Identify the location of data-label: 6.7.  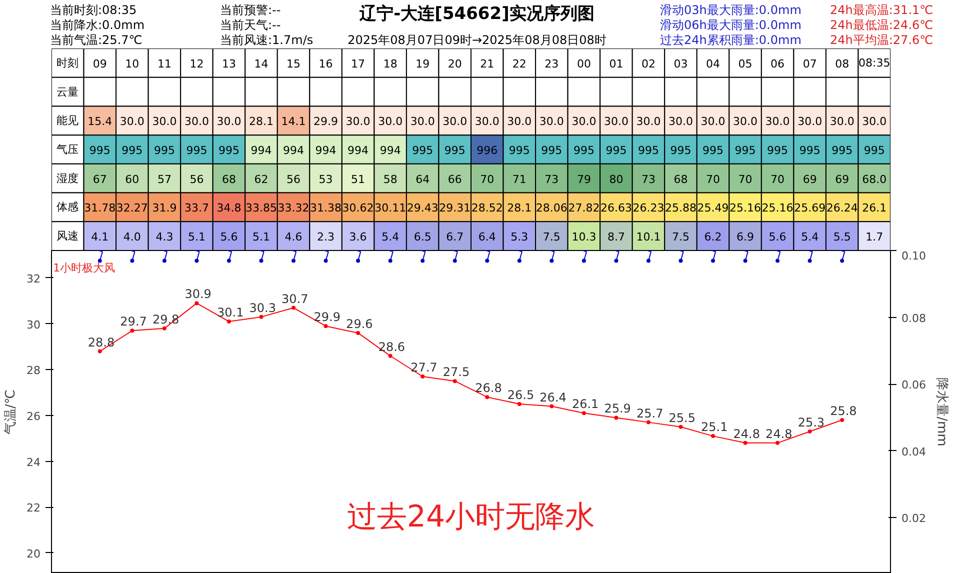
(455, 237).